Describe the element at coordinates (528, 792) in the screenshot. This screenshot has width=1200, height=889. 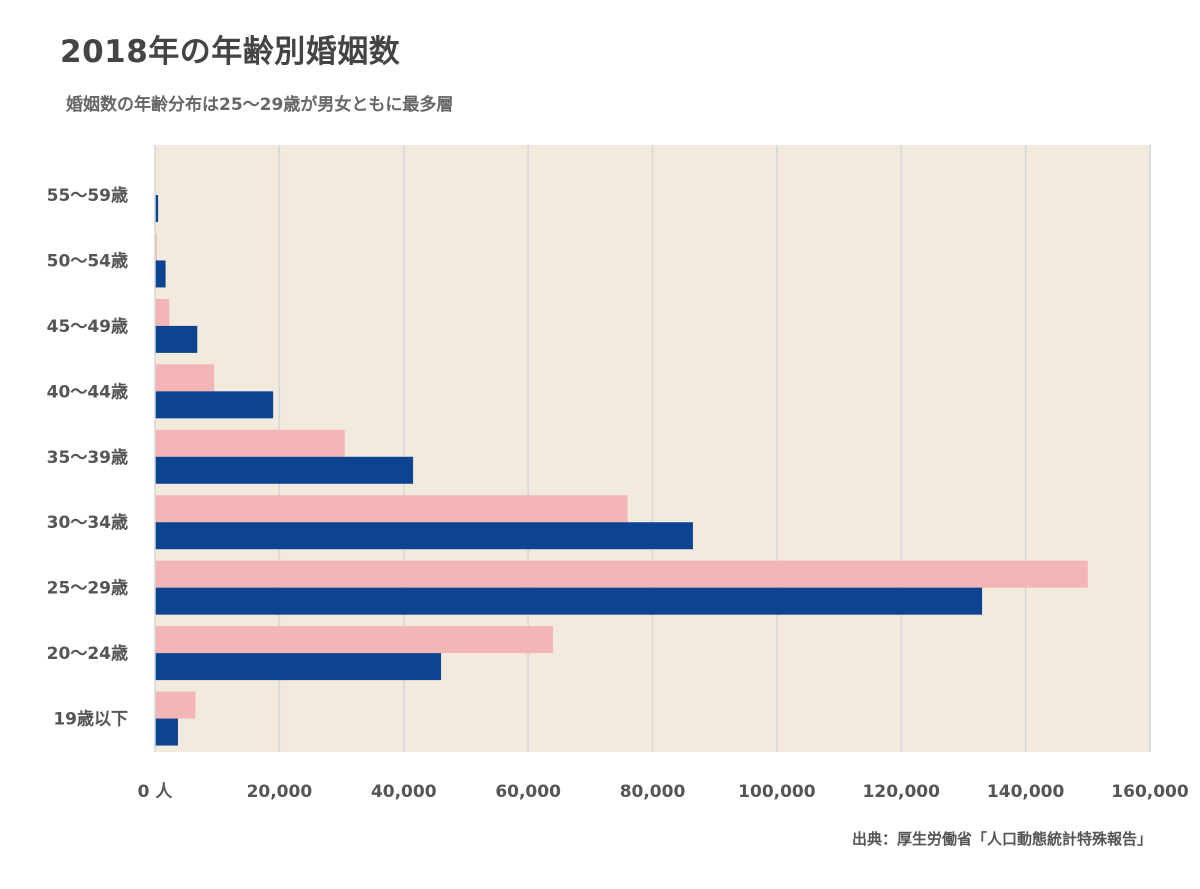
I see `x-tick-label: 60,000` at that location.